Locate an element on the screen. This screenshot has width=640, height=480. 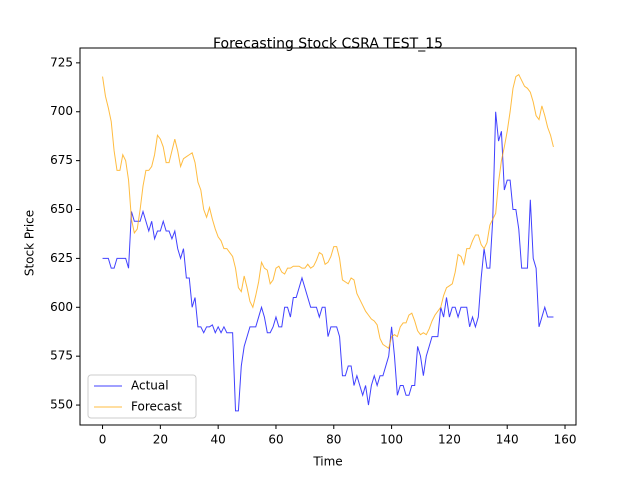
y-axis-label: Stock Price is located at coordinates (30, 243).